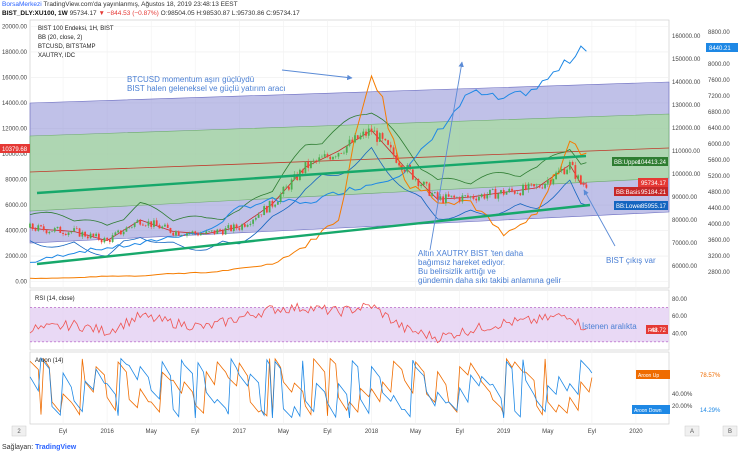  What do you see at coordinates (730, 432) in the screenshot?
I see `right-scale-badge: B` at bounding box center [730, 432].